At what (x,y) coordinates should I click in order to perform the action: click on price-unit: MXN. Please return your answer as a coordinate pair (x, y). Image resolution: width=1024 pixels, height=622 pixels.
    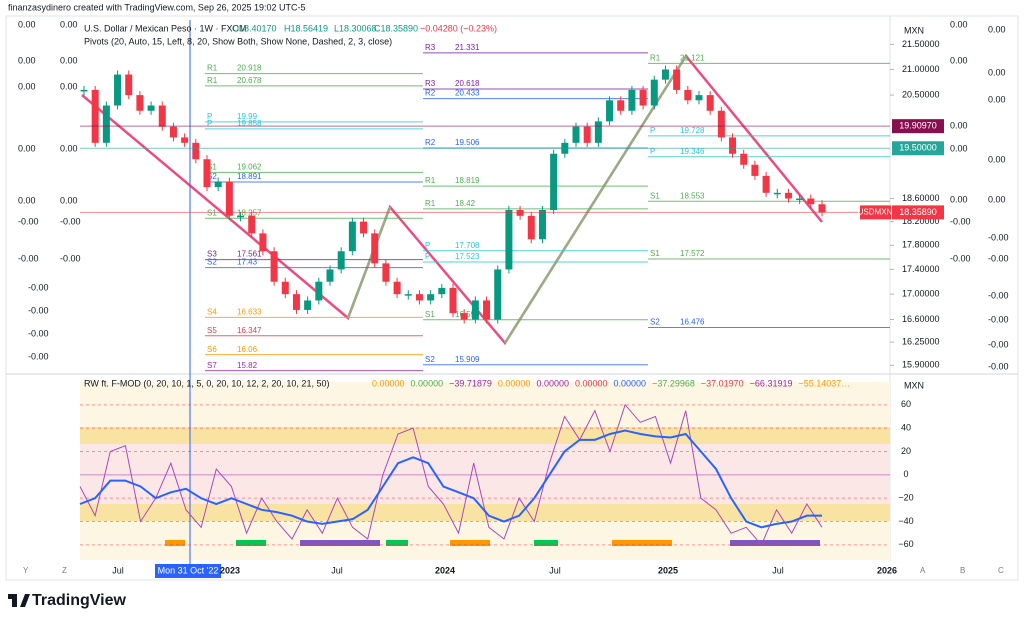
    Looking at the image, I should click on (914, 30).